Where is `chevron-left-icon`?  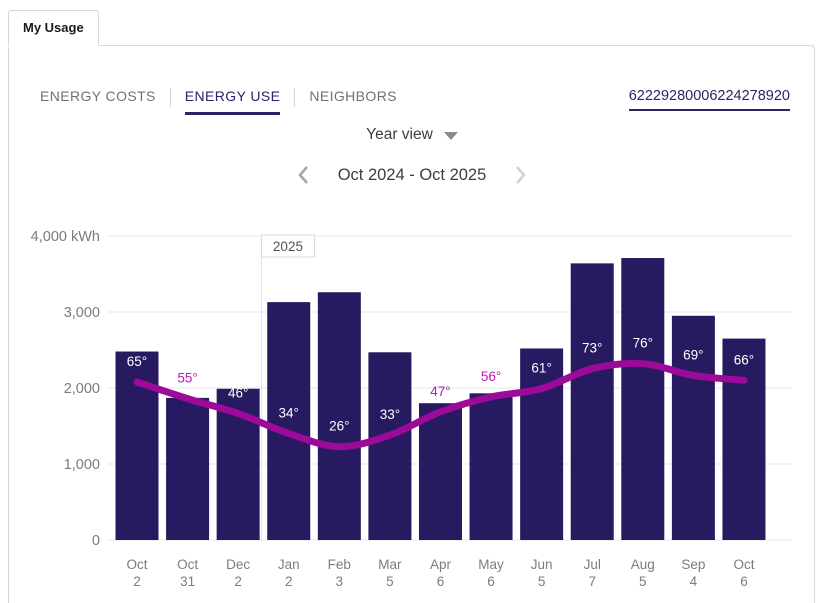 chevron-left-icon is located at coordinates (302, 175).